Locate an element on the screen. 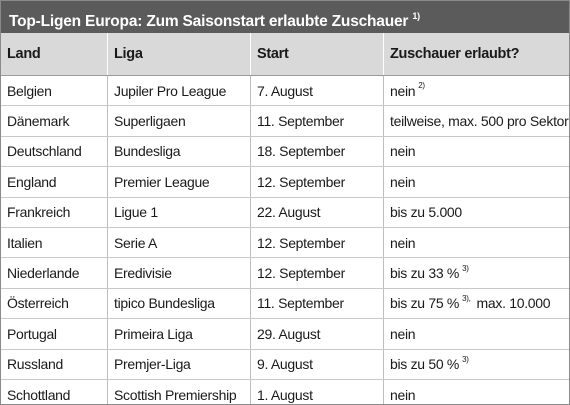 The width and height of the screenshot is (570, 405). cell-start: 18. September is located at coordinates (316, 151).